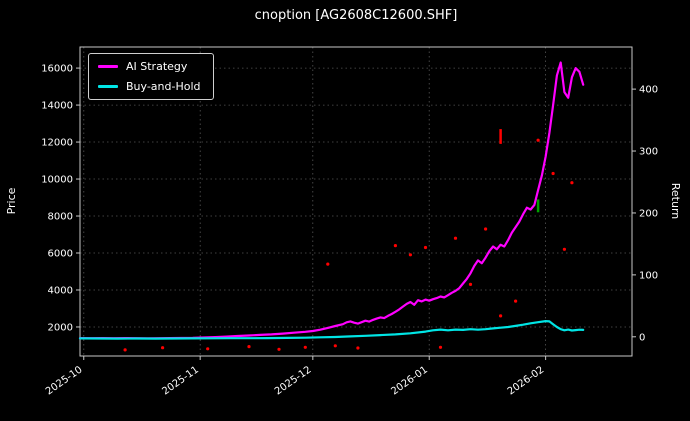 This screenshot has width=690, height=421. I want to click on svg-text: 2025-12, so click(293, 380).